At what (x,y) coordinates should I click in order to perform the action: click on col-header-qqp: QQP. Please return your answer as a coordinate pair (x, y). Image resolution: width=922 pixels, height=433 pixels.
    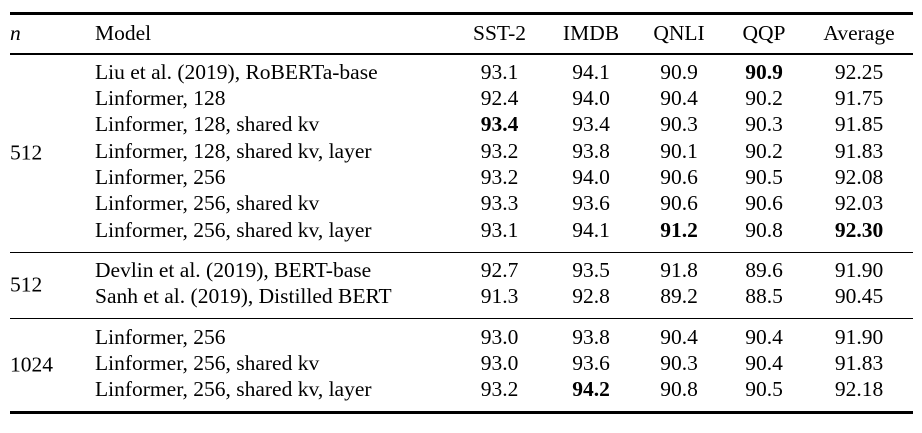
    Looking at the image, I should click on (764, 33).